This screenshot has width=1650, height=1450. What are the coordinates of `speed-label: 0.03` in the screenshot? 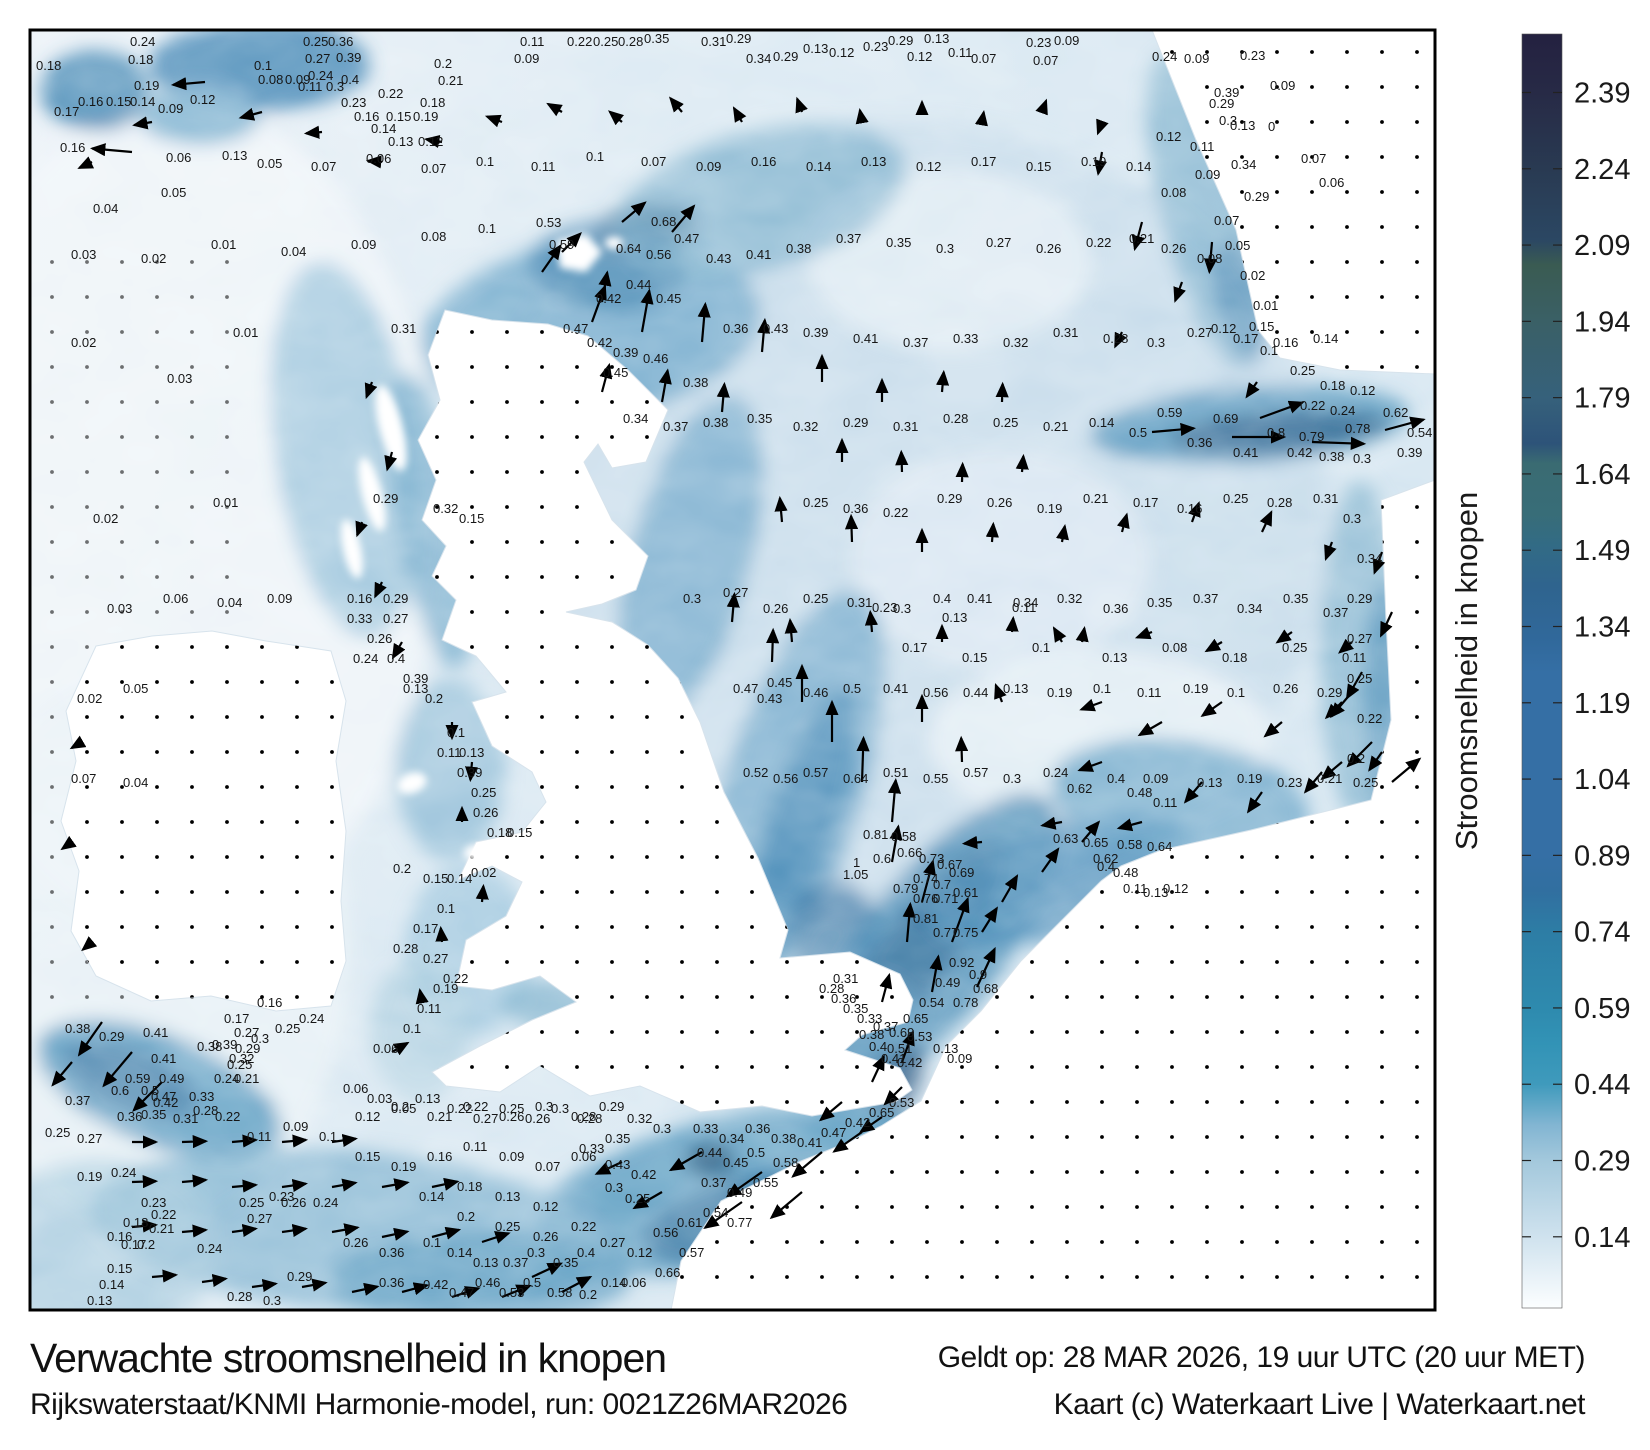 It's located at (379, 1098).